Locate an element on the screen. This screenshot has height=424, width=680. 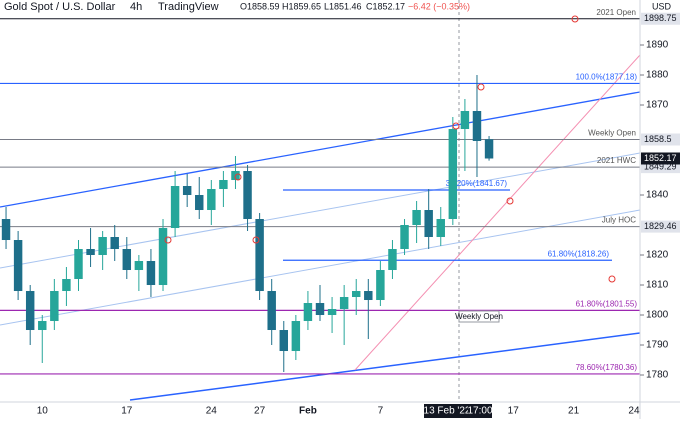
crosshair-time: 17:00 is located at coordinates (479, 411).